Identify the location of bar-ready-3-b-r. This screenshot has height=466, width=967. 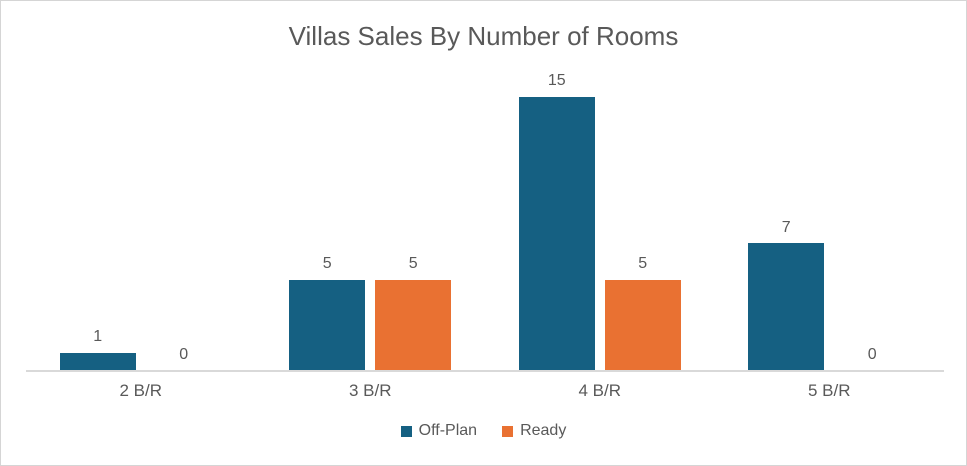
(413, 325).